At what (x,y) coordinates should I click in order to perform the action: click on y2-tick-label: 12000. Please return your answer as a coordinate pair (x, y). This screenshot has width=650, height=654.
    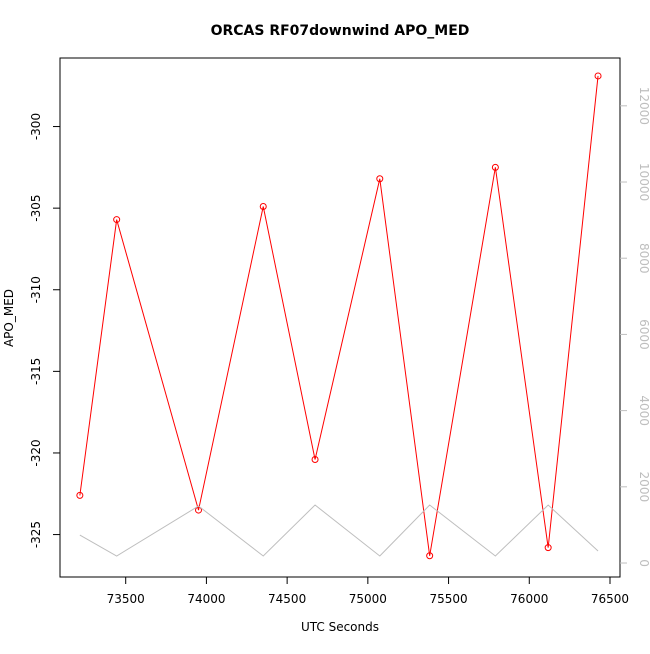
    Looking at the image, I should click on (643, 106).